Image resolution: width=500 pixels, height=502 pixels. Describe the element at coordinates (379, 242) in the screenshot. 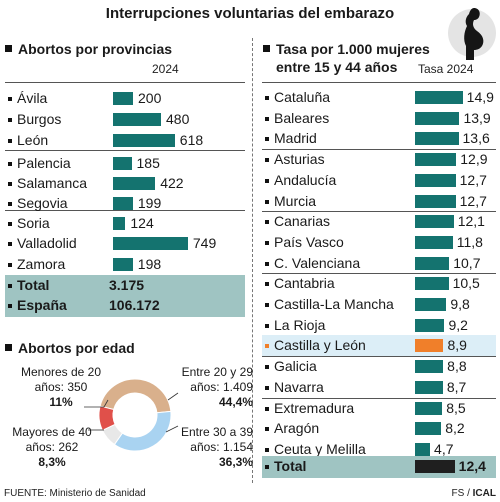

I see `region-row: País Vasco 11,8` at that location.